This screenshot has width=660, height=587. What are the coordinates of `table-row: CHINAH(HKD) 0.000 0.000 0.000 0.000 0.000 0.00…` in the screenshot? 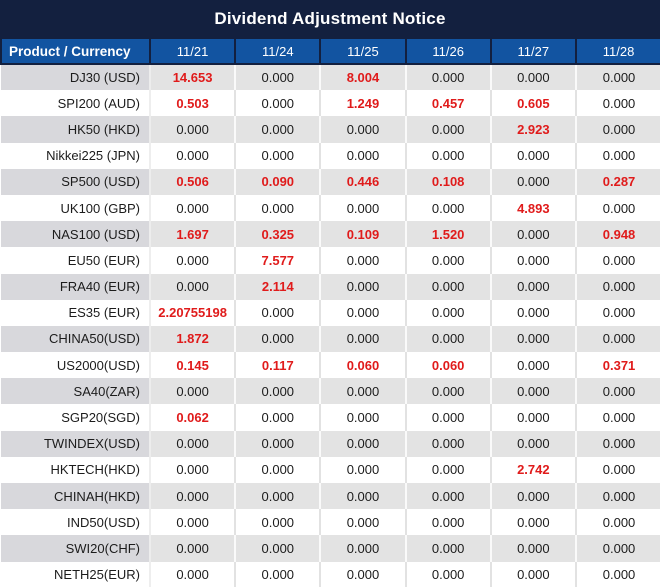 It's located at (330, 496).